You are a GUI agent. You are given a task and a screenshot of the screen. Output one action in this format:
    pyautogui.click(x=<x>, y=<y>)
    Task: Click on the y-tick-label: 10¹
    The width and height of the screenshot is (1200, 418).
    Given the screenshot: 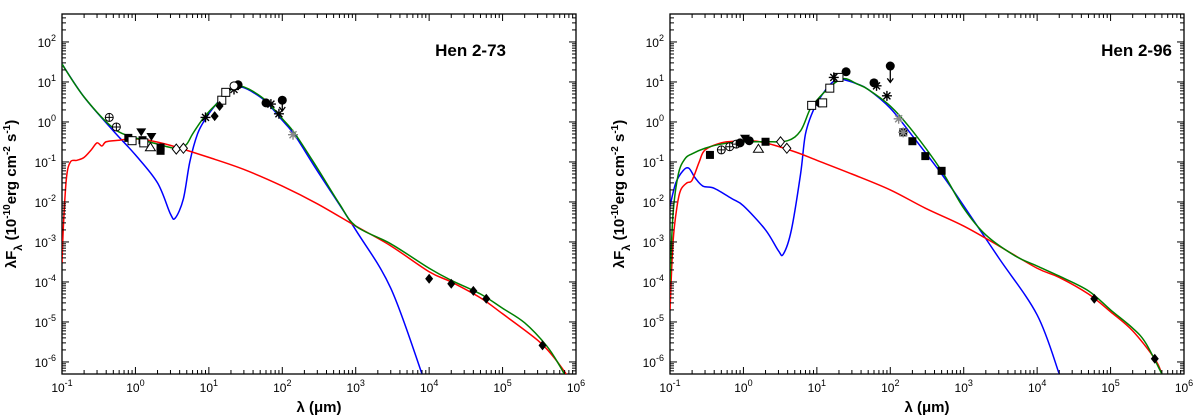 What is the action you would take?
    pyautogui.click(x=47, y=81)
    